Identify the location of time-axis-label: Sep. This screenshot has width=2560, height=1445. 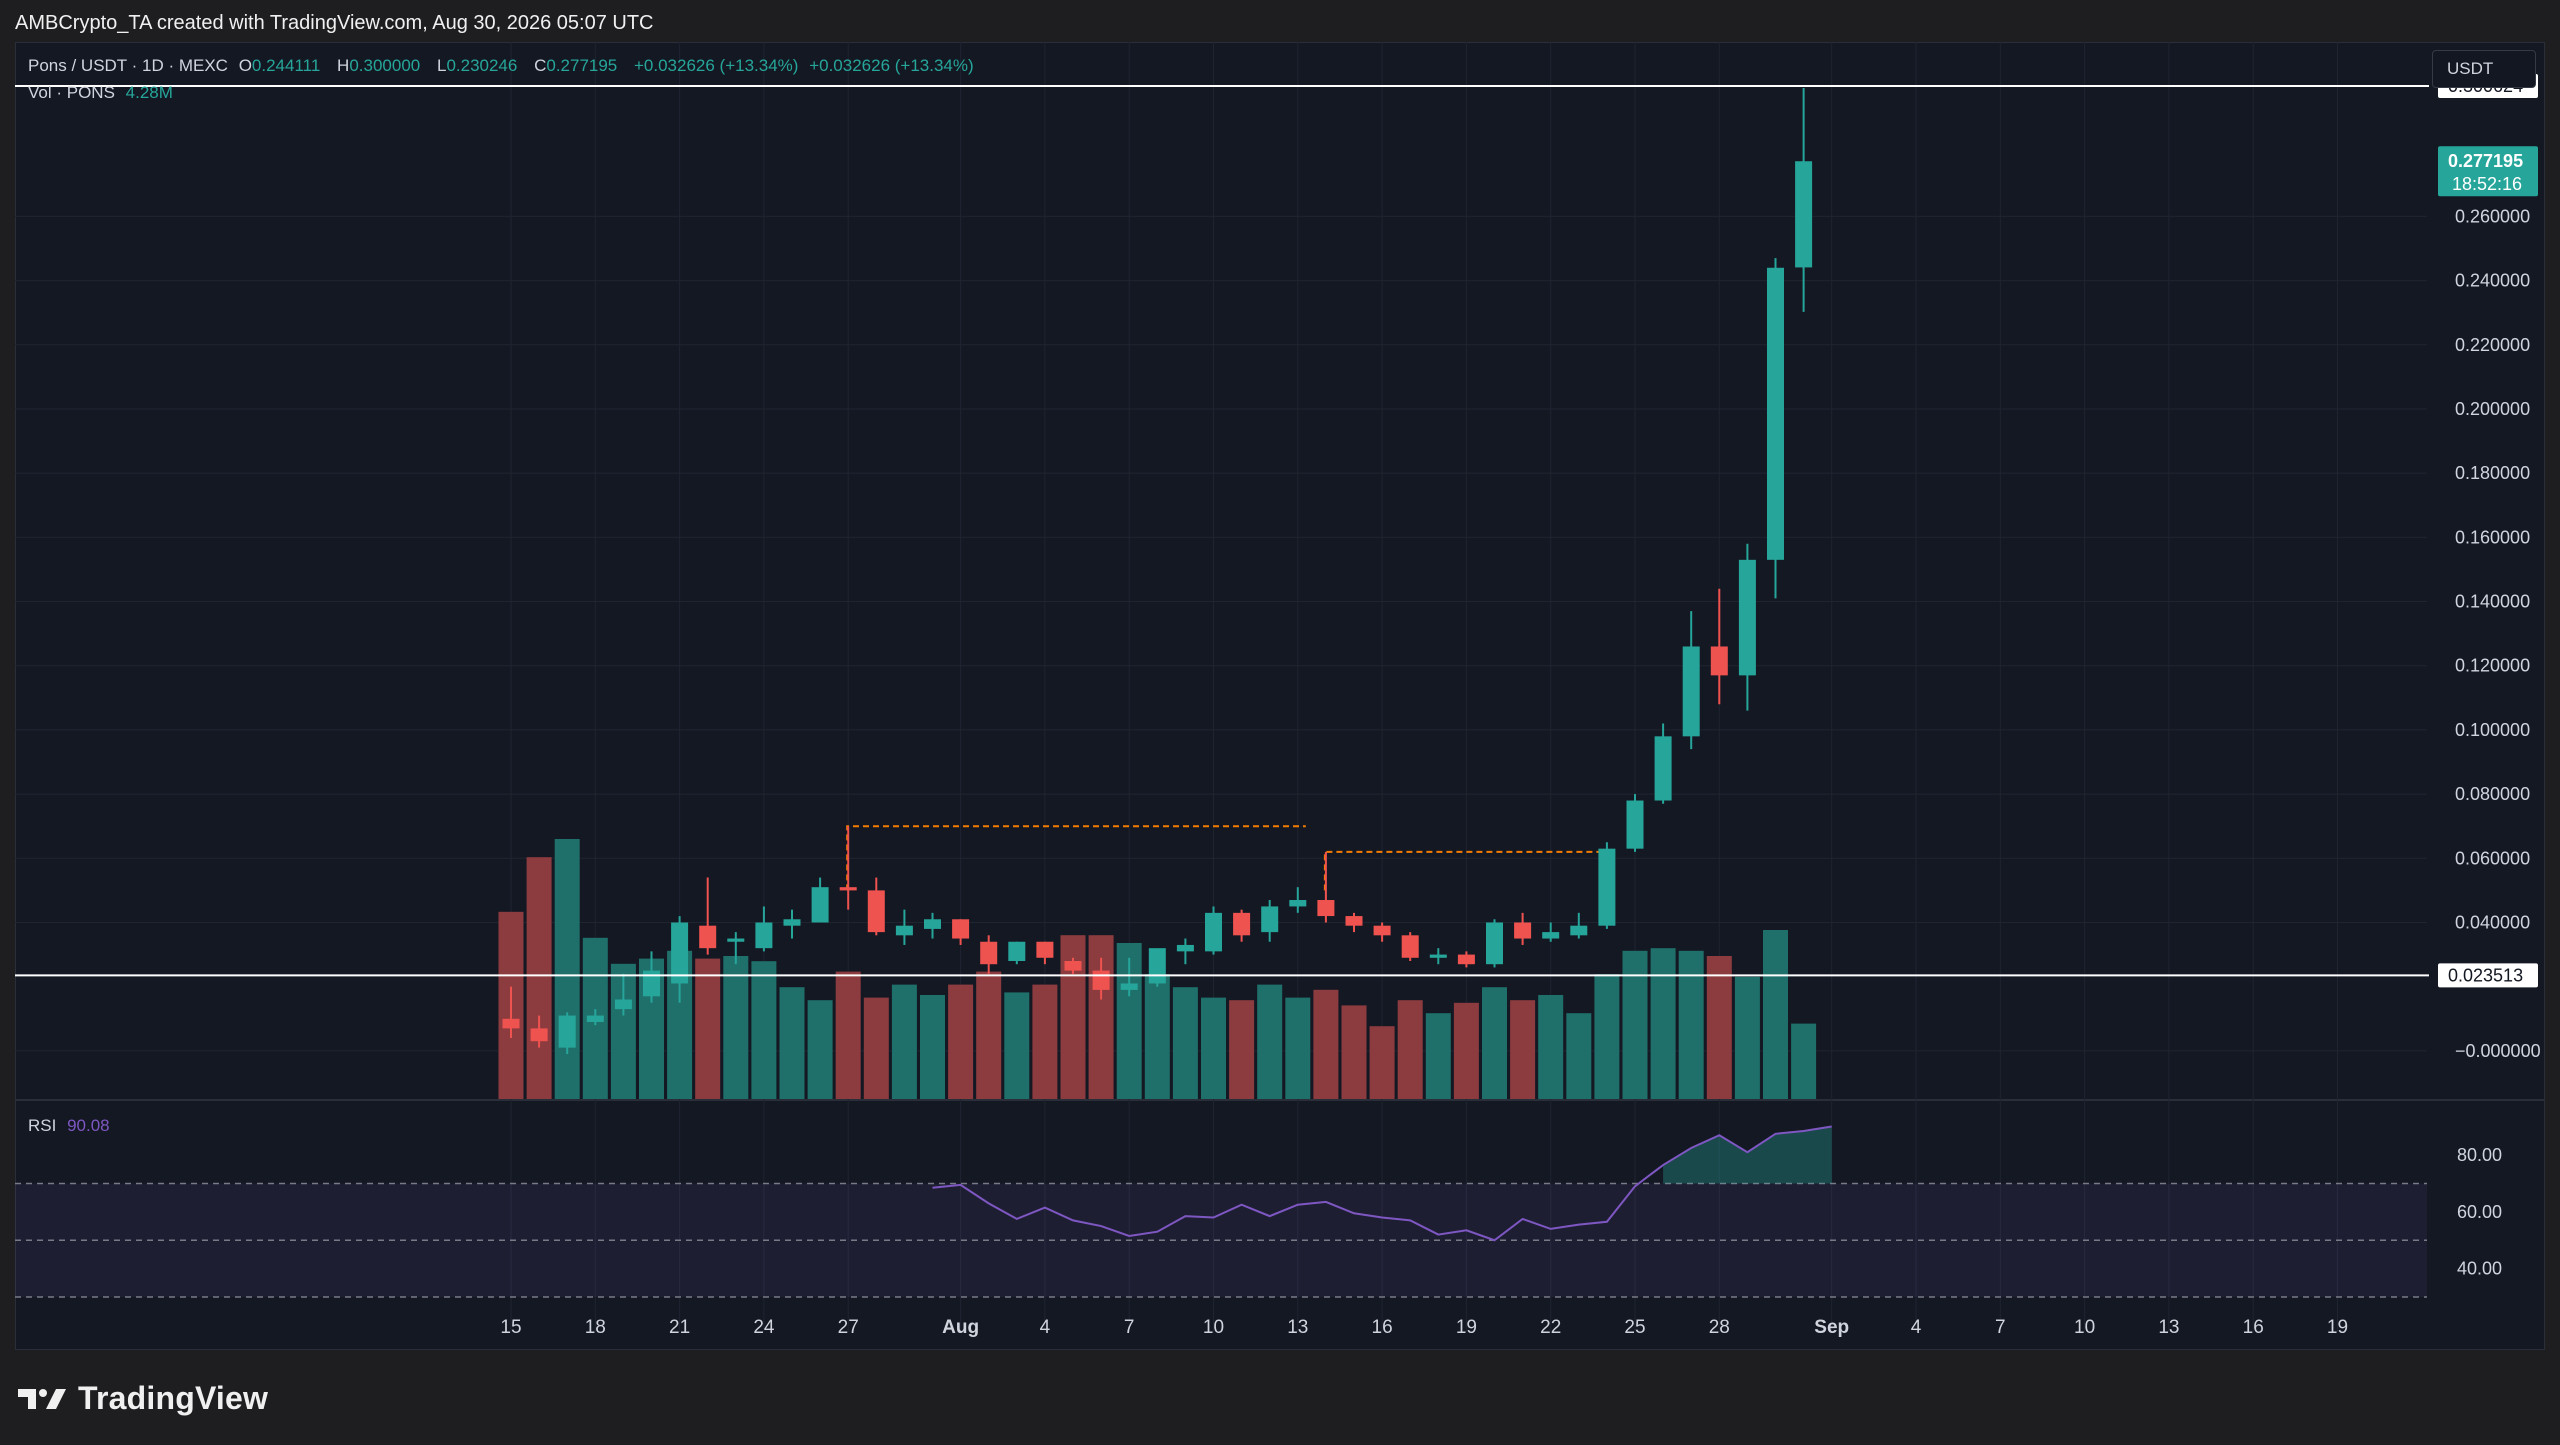
(1831, 1327).